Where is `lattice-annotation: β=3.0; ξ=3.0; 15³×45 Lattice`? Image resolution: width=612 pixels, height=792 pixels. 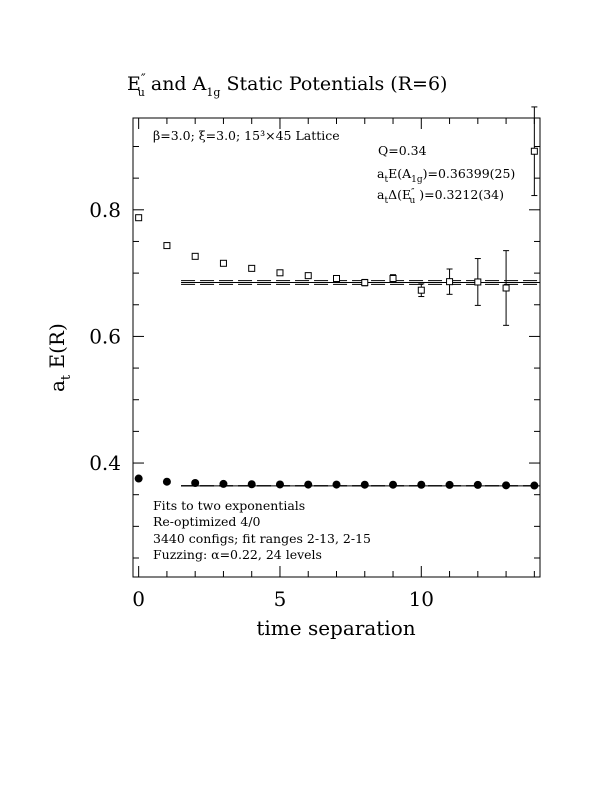 lattice-annotation: β=3.0; ξ=3.0; 15³×45 Lattice is located at coordinates (246, 135).